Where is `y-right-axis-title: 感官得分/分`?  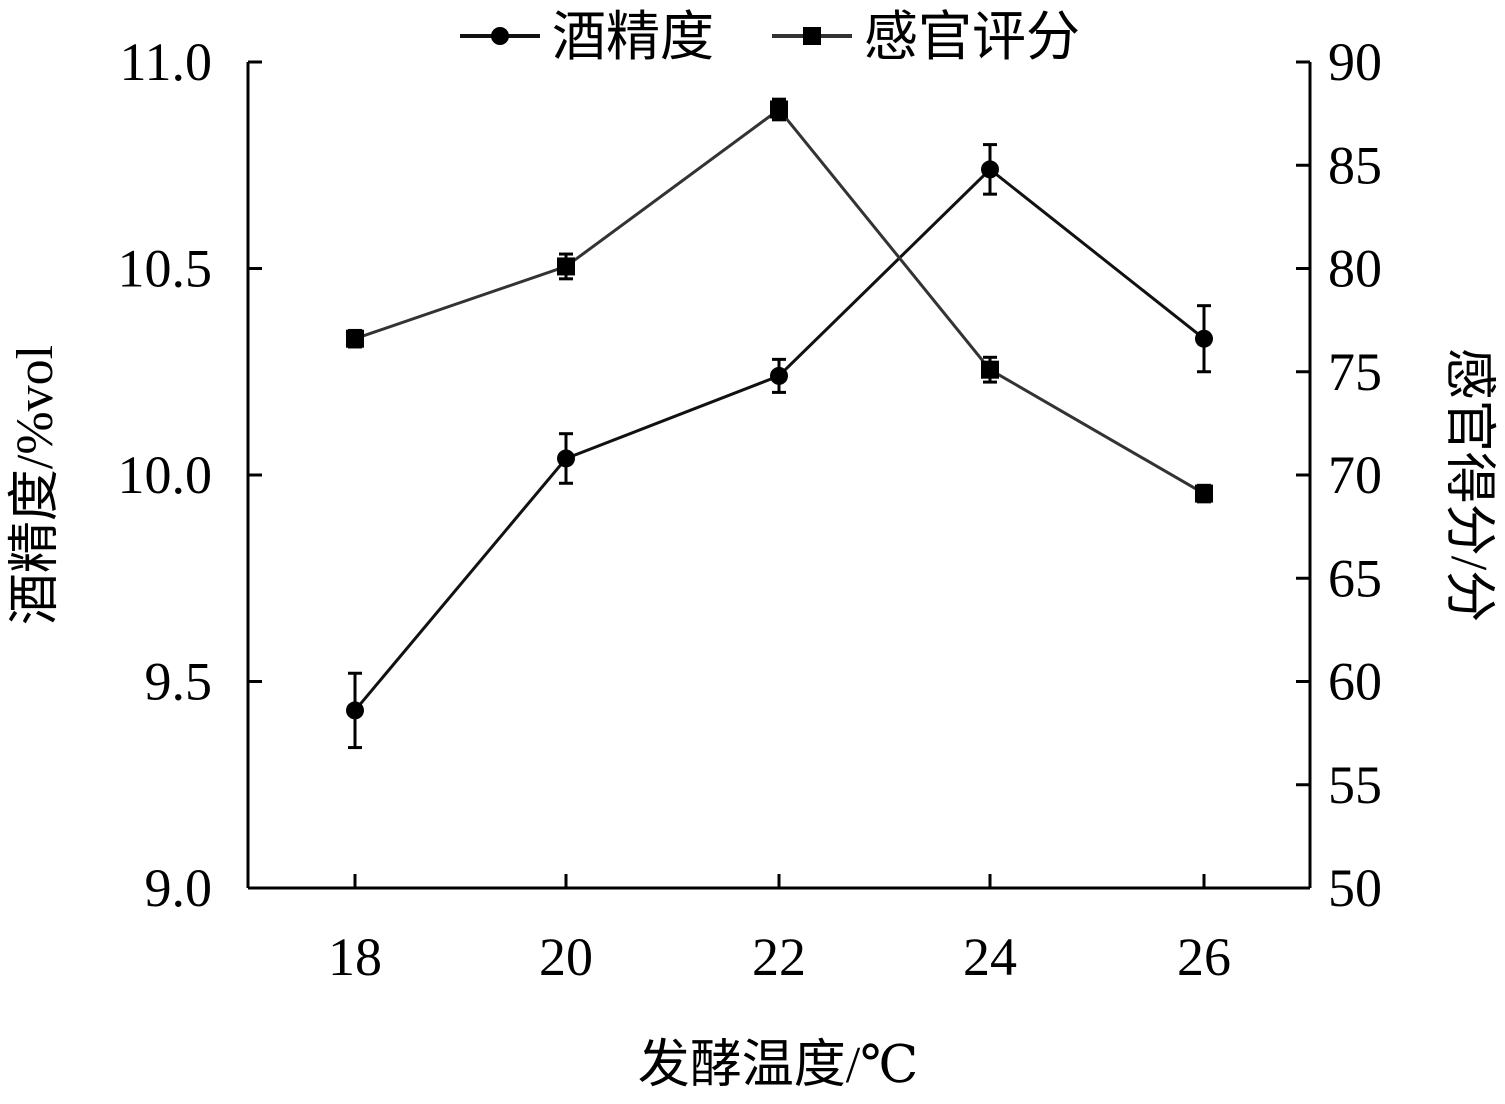 y-right-axis-title: 感官得分/分 is located at coordinates (1468, 485).